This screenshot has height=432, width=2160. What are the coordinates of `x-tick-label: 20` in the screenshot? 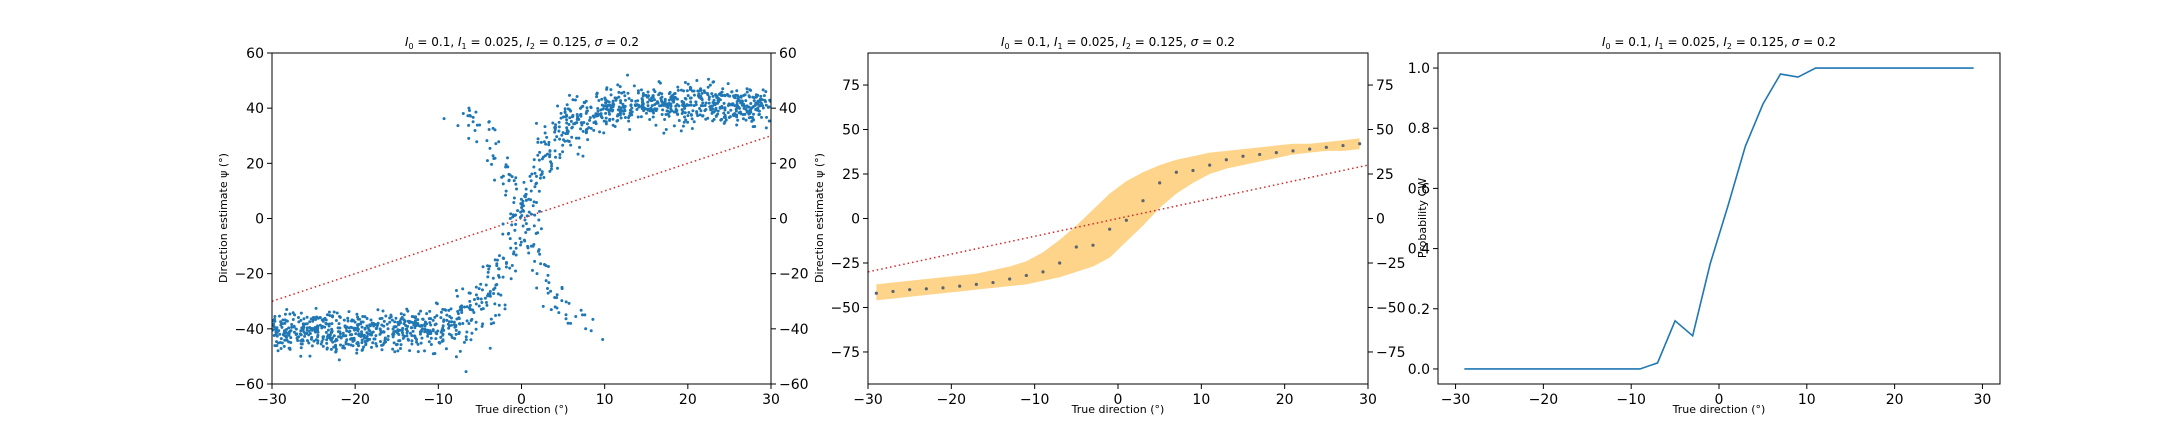 It's located at (1285, 400).